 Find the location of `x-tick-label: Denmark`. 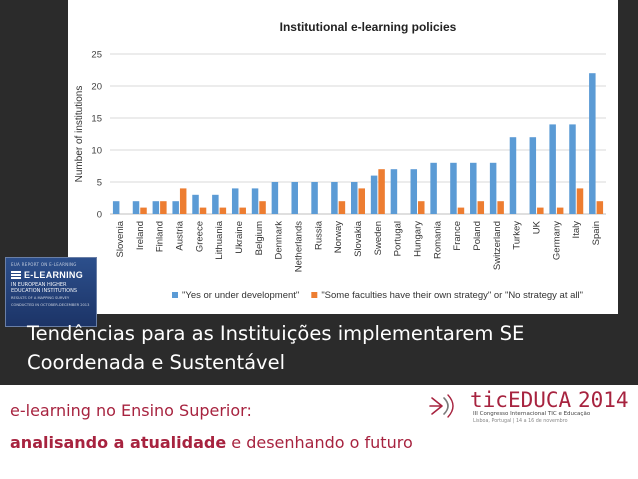

x-tick-label: Denmark is located at coordinates (279, 240).